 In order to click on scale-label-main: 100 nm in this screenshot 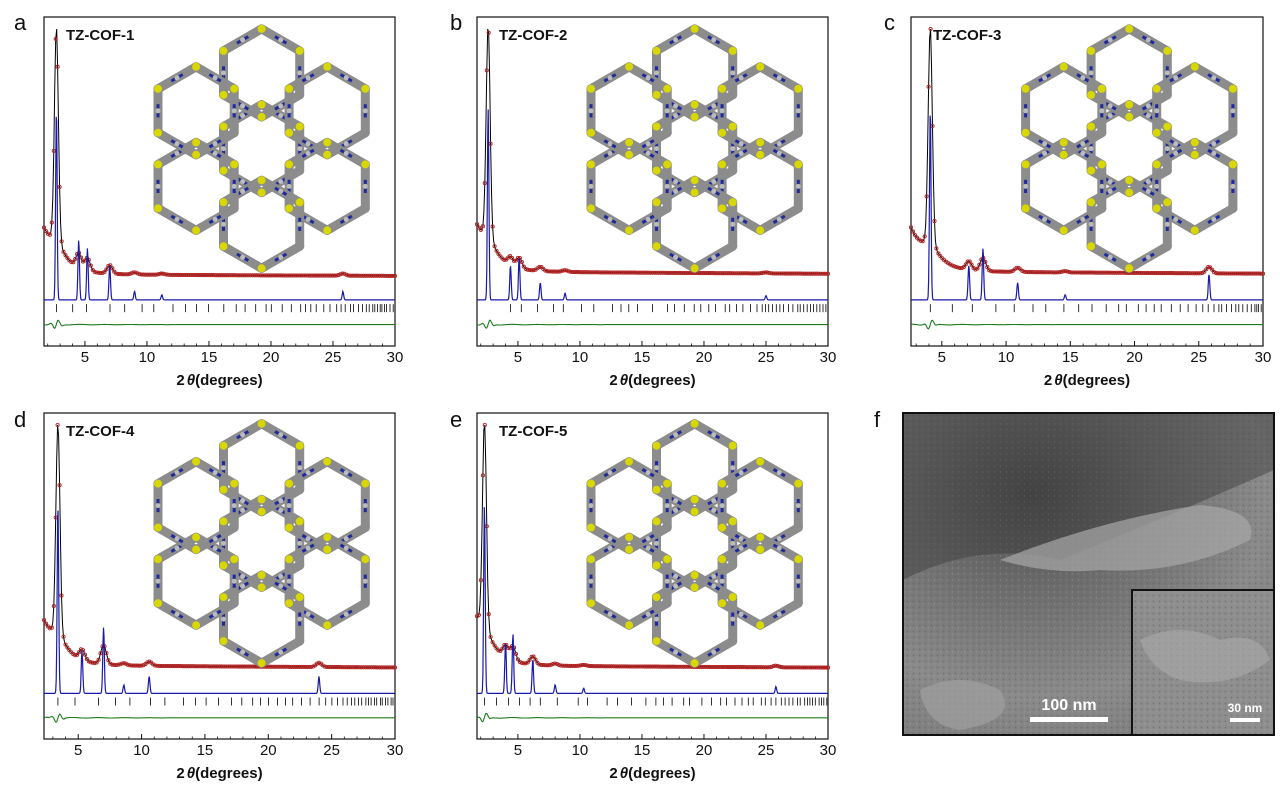, I will do `click(1068, 705)`.